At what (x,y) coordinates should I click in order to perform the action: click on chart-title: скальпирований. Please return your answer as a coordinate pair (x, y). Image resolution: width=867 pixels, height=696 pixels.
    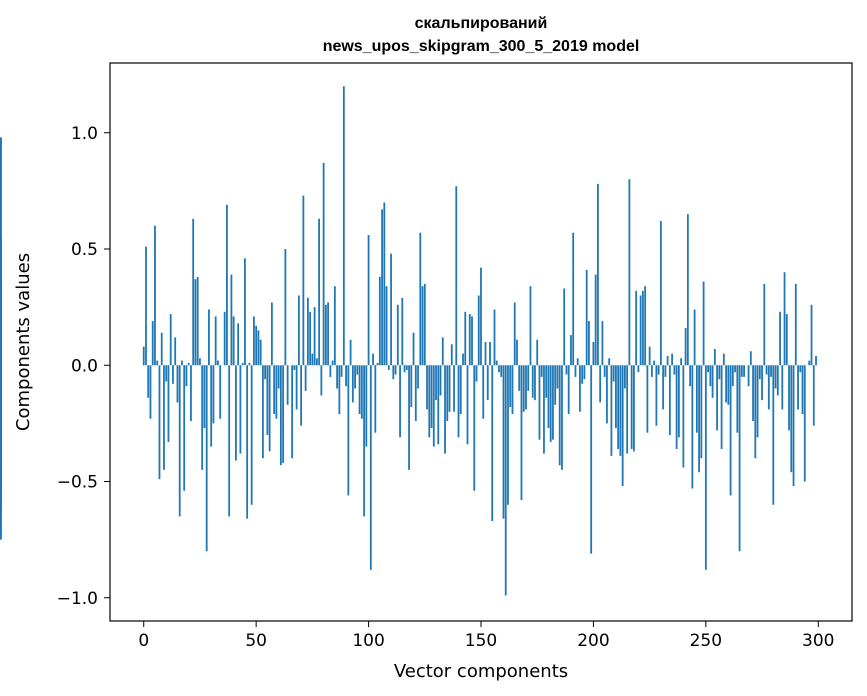
    Looking at the image, I should click on (481, 23).